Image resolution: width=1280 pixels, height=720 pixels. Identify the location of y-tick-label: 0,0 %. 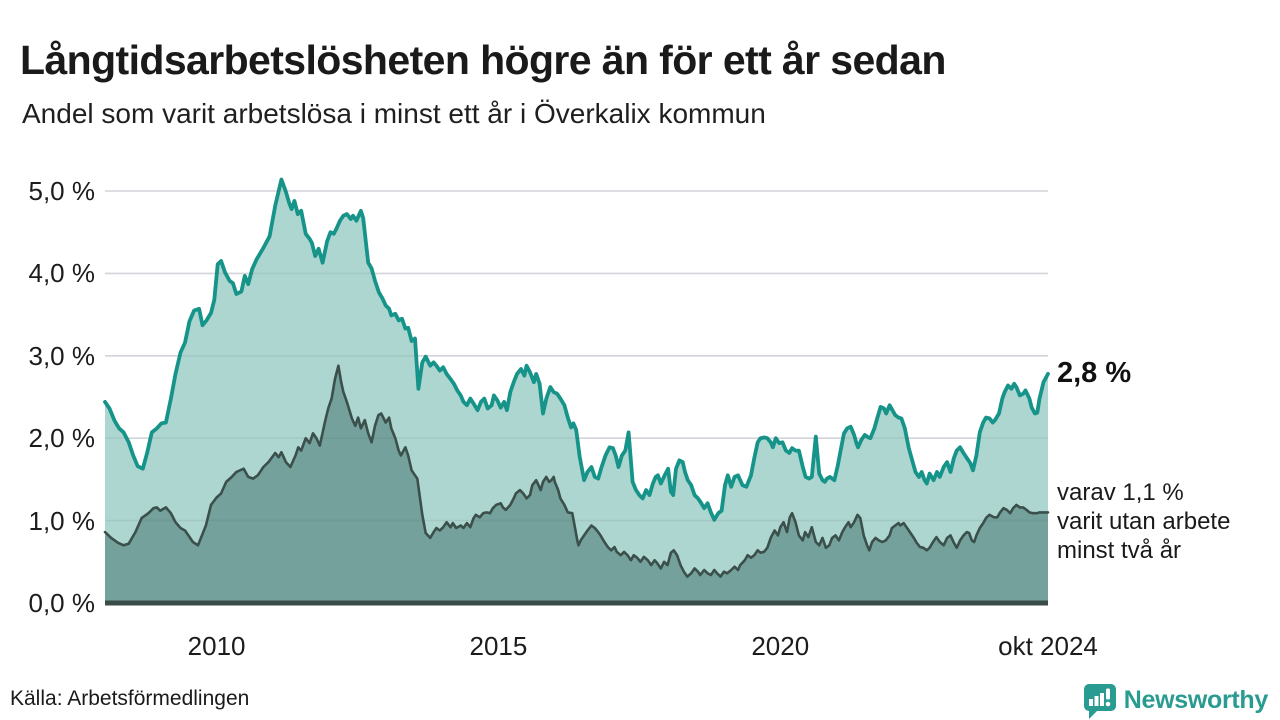
(62, 603).